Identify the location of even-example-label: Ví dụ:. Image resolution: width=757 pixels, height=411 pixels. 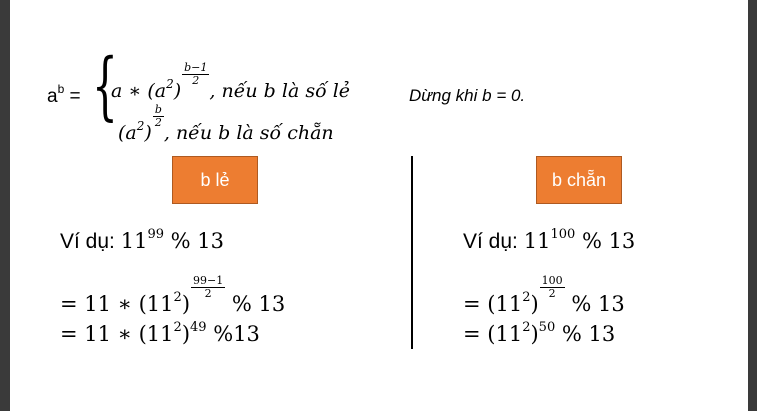
(493, 241).